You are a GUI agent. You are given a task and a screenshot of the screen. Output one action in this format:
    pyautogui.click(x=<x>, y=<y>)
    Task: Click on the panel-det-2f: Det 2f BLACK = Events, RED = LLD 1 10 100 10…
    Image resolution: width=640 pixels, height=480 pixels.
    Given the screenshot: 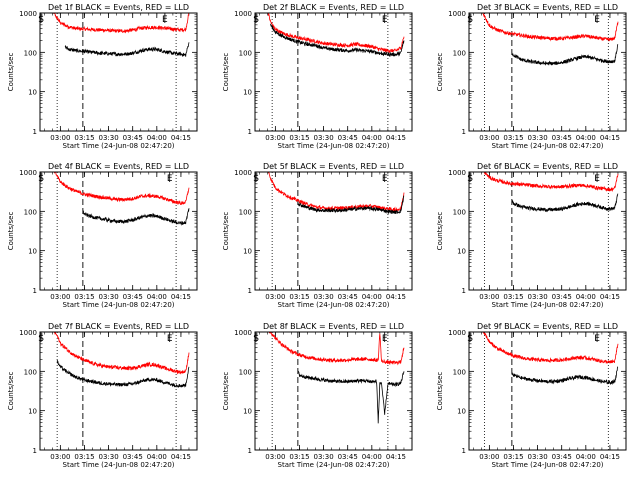 What is the action you would take?
    pyautogui.click(x=317, y=76)
    